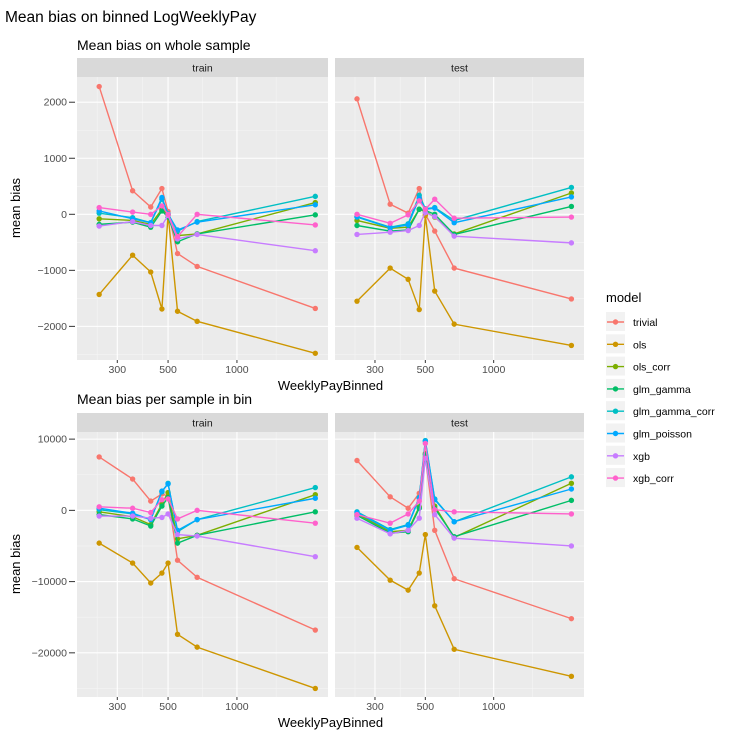 The image size is (747, 747). What do you see at coordinates (628, 455) in the screenshot?
I see `legend-item-xgb: xgb` at bounding box center [628, 455].